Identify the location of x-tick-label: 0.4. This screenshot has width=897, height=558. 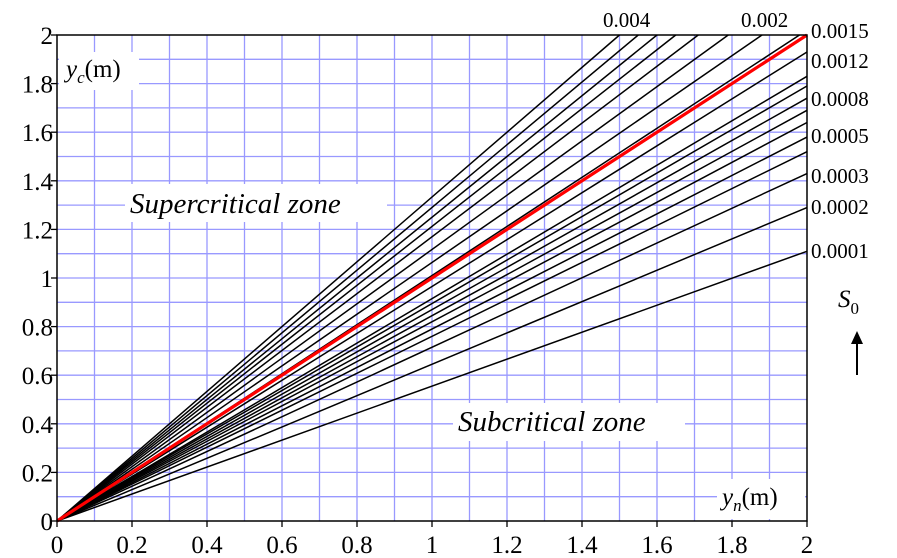
(207, 545).